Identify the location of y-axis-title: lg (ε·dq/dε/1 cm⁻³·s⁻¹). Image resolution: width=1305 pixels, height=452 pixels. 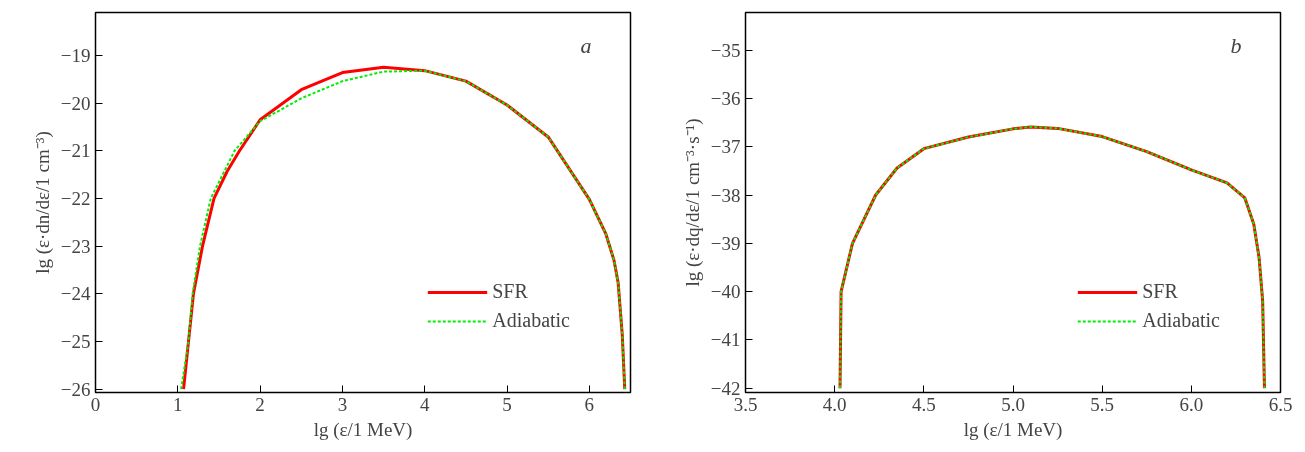
(692, 202).